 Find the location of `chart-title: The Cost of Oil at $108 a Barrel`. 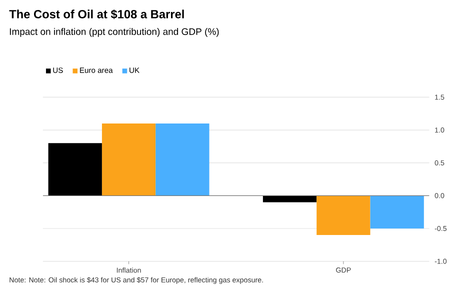

chart-title: The Cost of Oil at $108 a Barrel is located at coordinates (96, 14).